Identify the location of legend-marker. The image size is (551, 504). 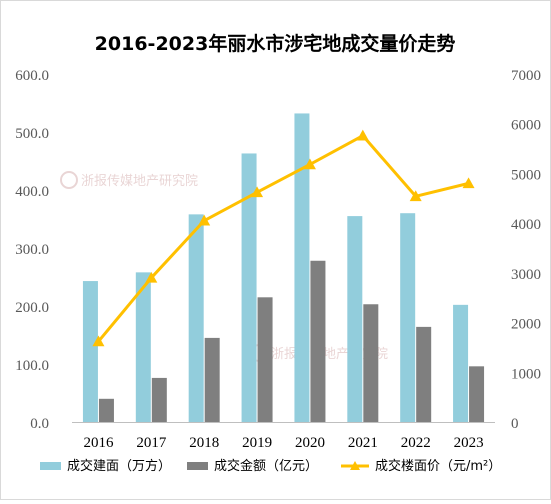
(355, 465).